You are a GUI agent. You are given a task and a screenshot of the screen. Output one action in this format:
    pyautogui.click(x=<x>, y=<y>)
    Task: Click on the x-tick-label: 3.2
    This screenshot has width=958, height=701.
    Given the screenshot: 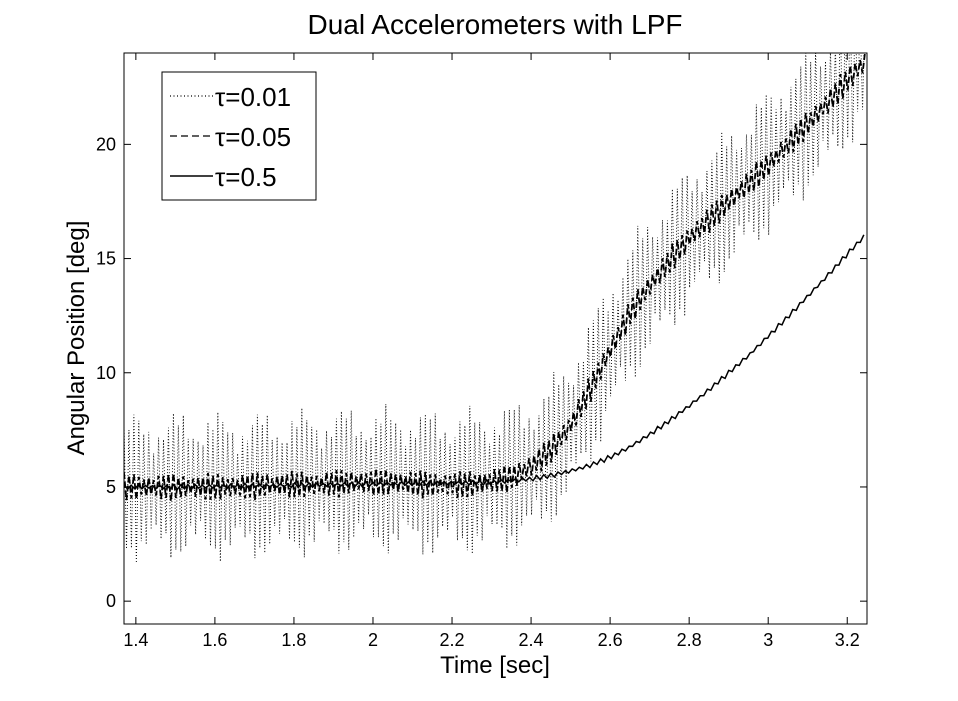 What is the action you would take?
    pyautogui.click(x=847, y=640)
    